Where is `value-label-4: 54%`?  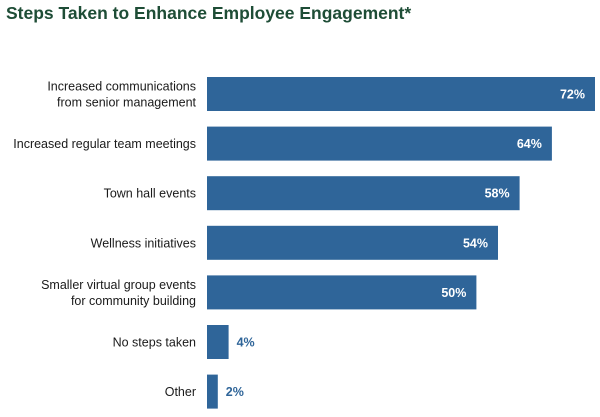
value-label-4: 54% is located at coordinates (475, 243).